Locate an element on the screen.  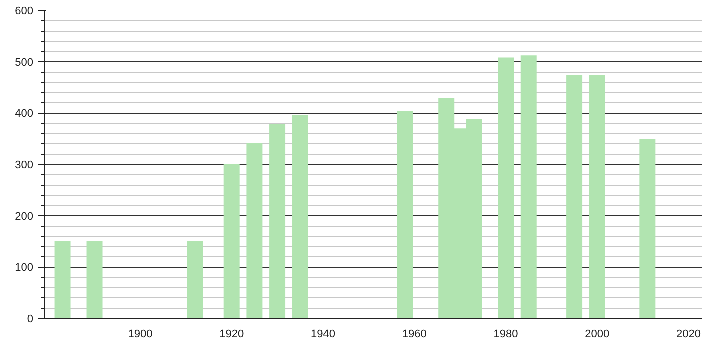
y-tick-label: 300 is located at coordinates (24, 166).